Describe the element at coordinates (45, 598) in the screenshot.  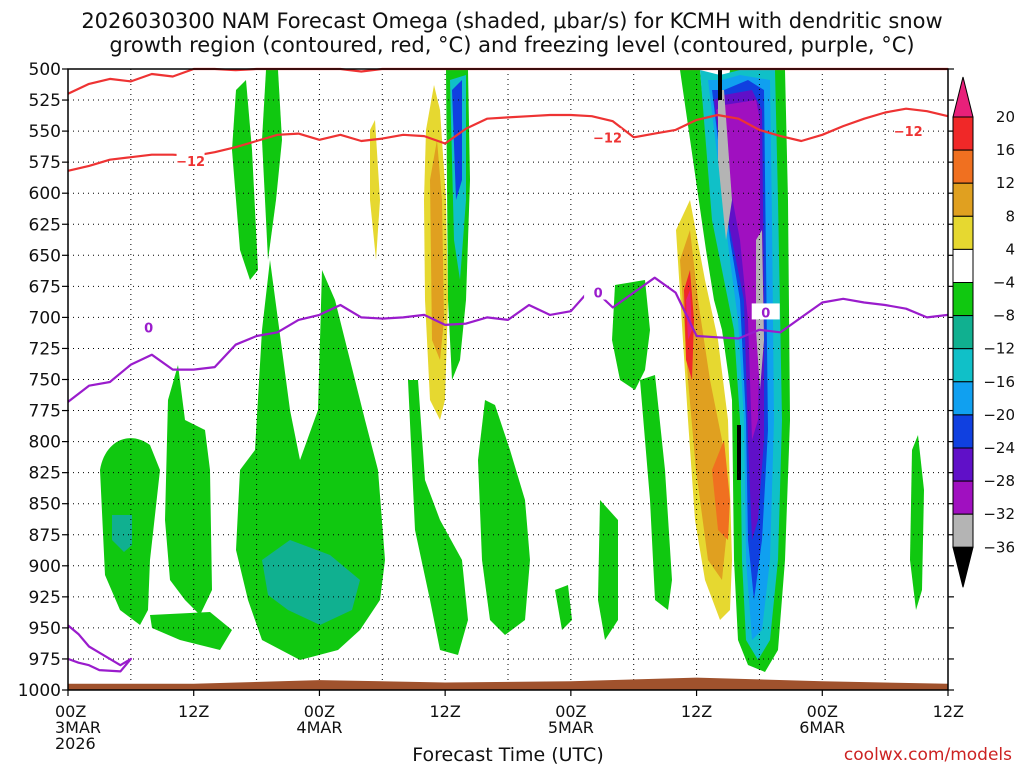
I see `y-tick-label: 925` at that location.